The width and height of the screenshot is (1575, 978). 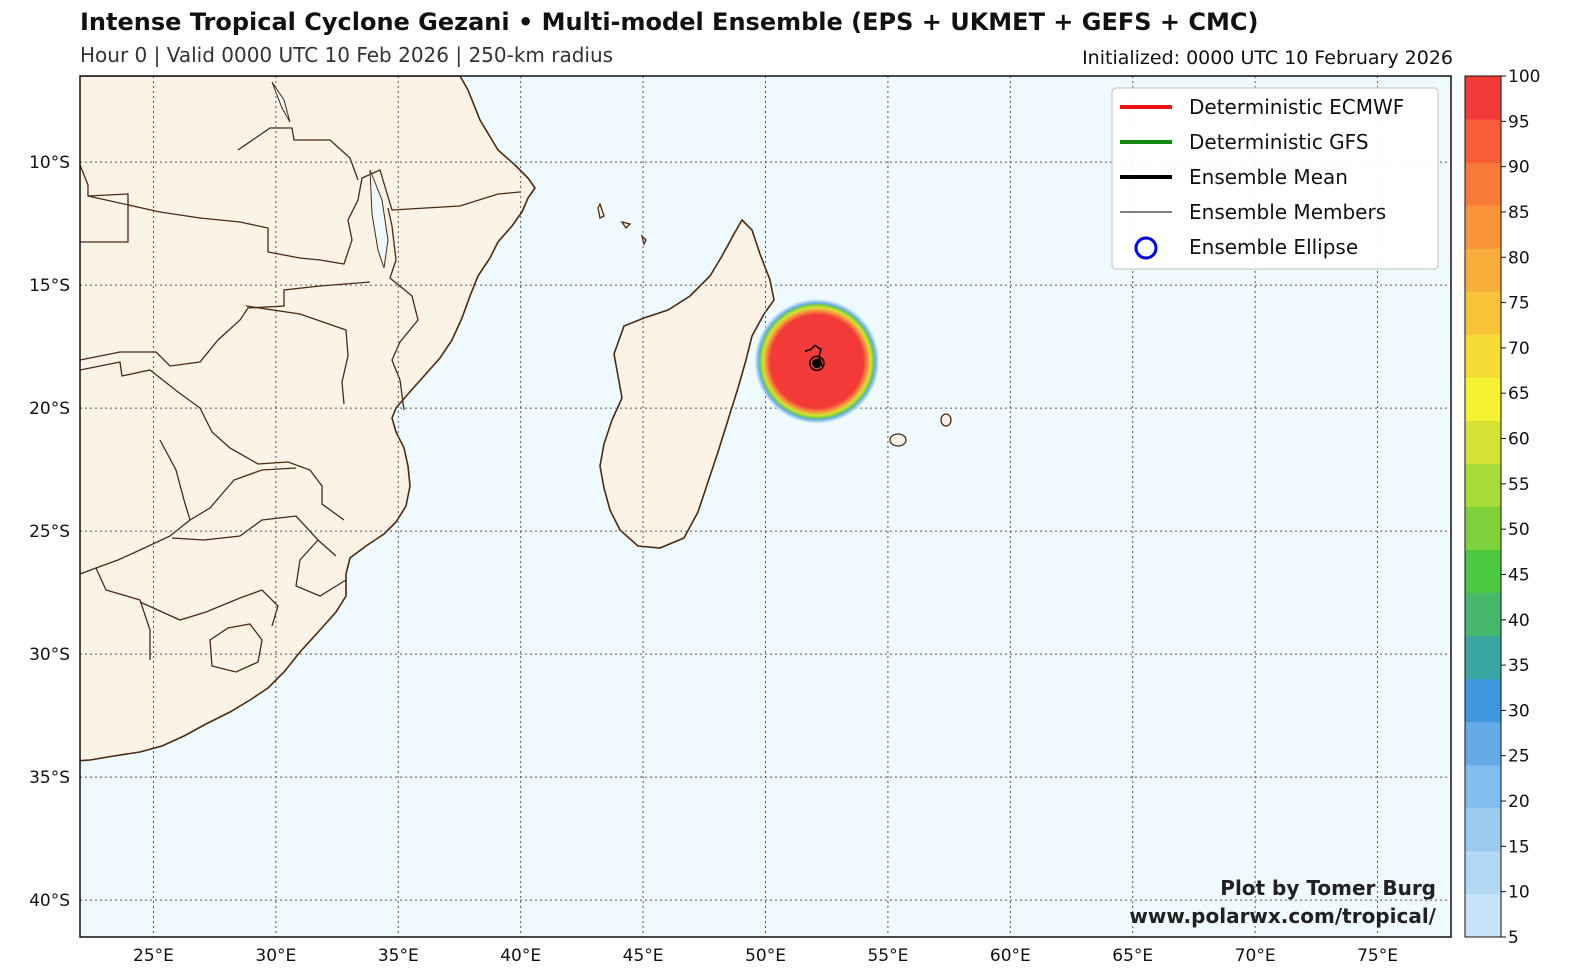 I want to click on ensemble-members-track, so click(x=814, y=358).